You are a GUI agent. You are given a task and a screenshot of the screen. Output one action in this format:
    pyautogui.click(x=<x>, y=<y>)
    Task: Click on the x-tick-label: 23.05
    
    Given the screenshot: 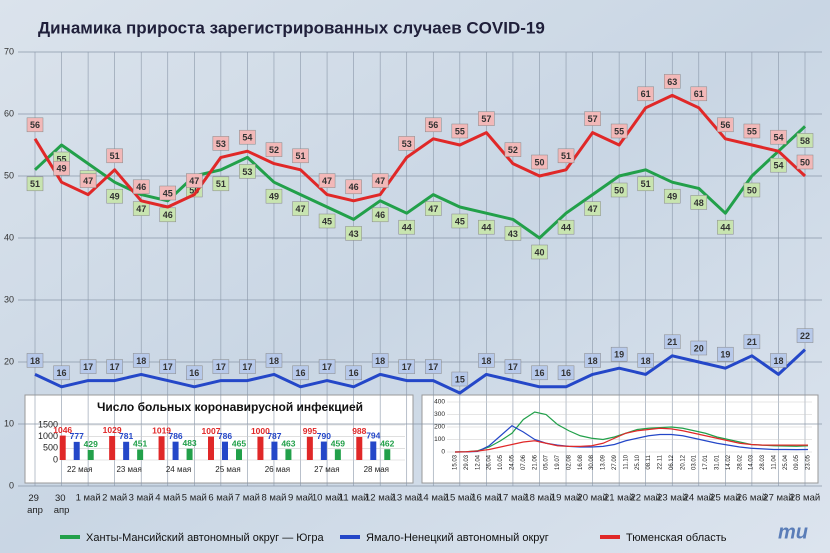 What is the action you would take?
    pyautogui.click(x=809, y=462)
    